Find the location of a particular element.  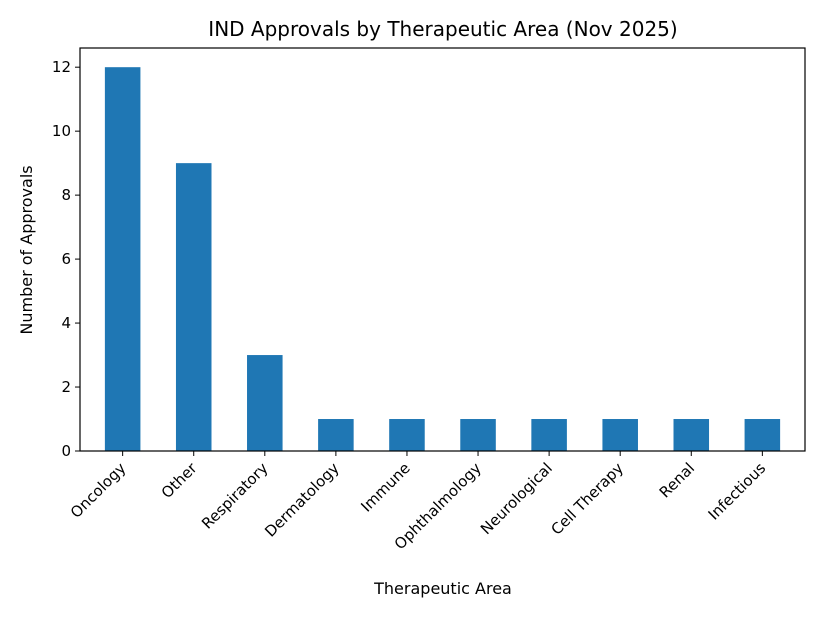

bar-ophthalmology is located at coordinates (478, 435).